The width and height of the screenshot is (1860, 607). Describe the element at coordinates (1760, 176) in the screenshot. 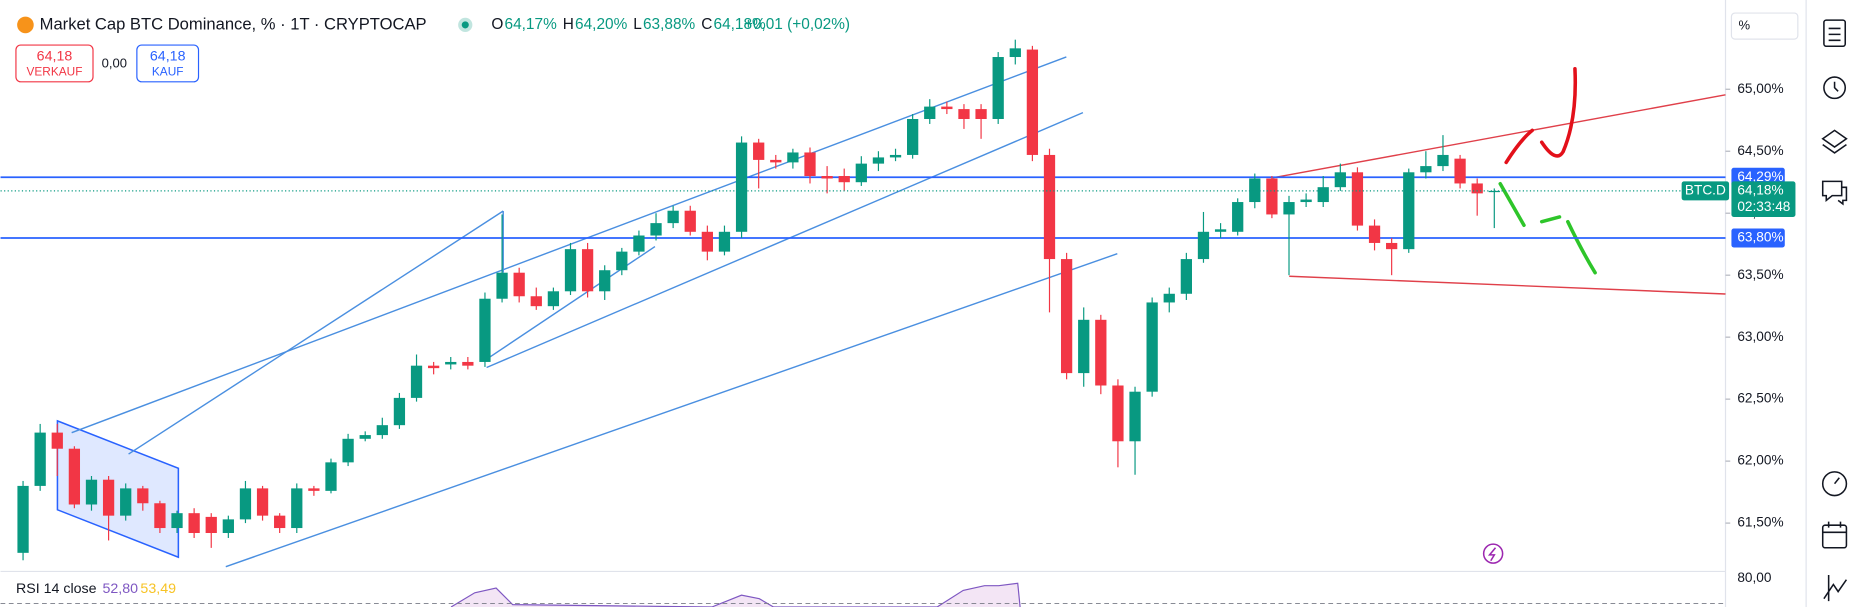

I see `price-label: 64,29%` at that location.